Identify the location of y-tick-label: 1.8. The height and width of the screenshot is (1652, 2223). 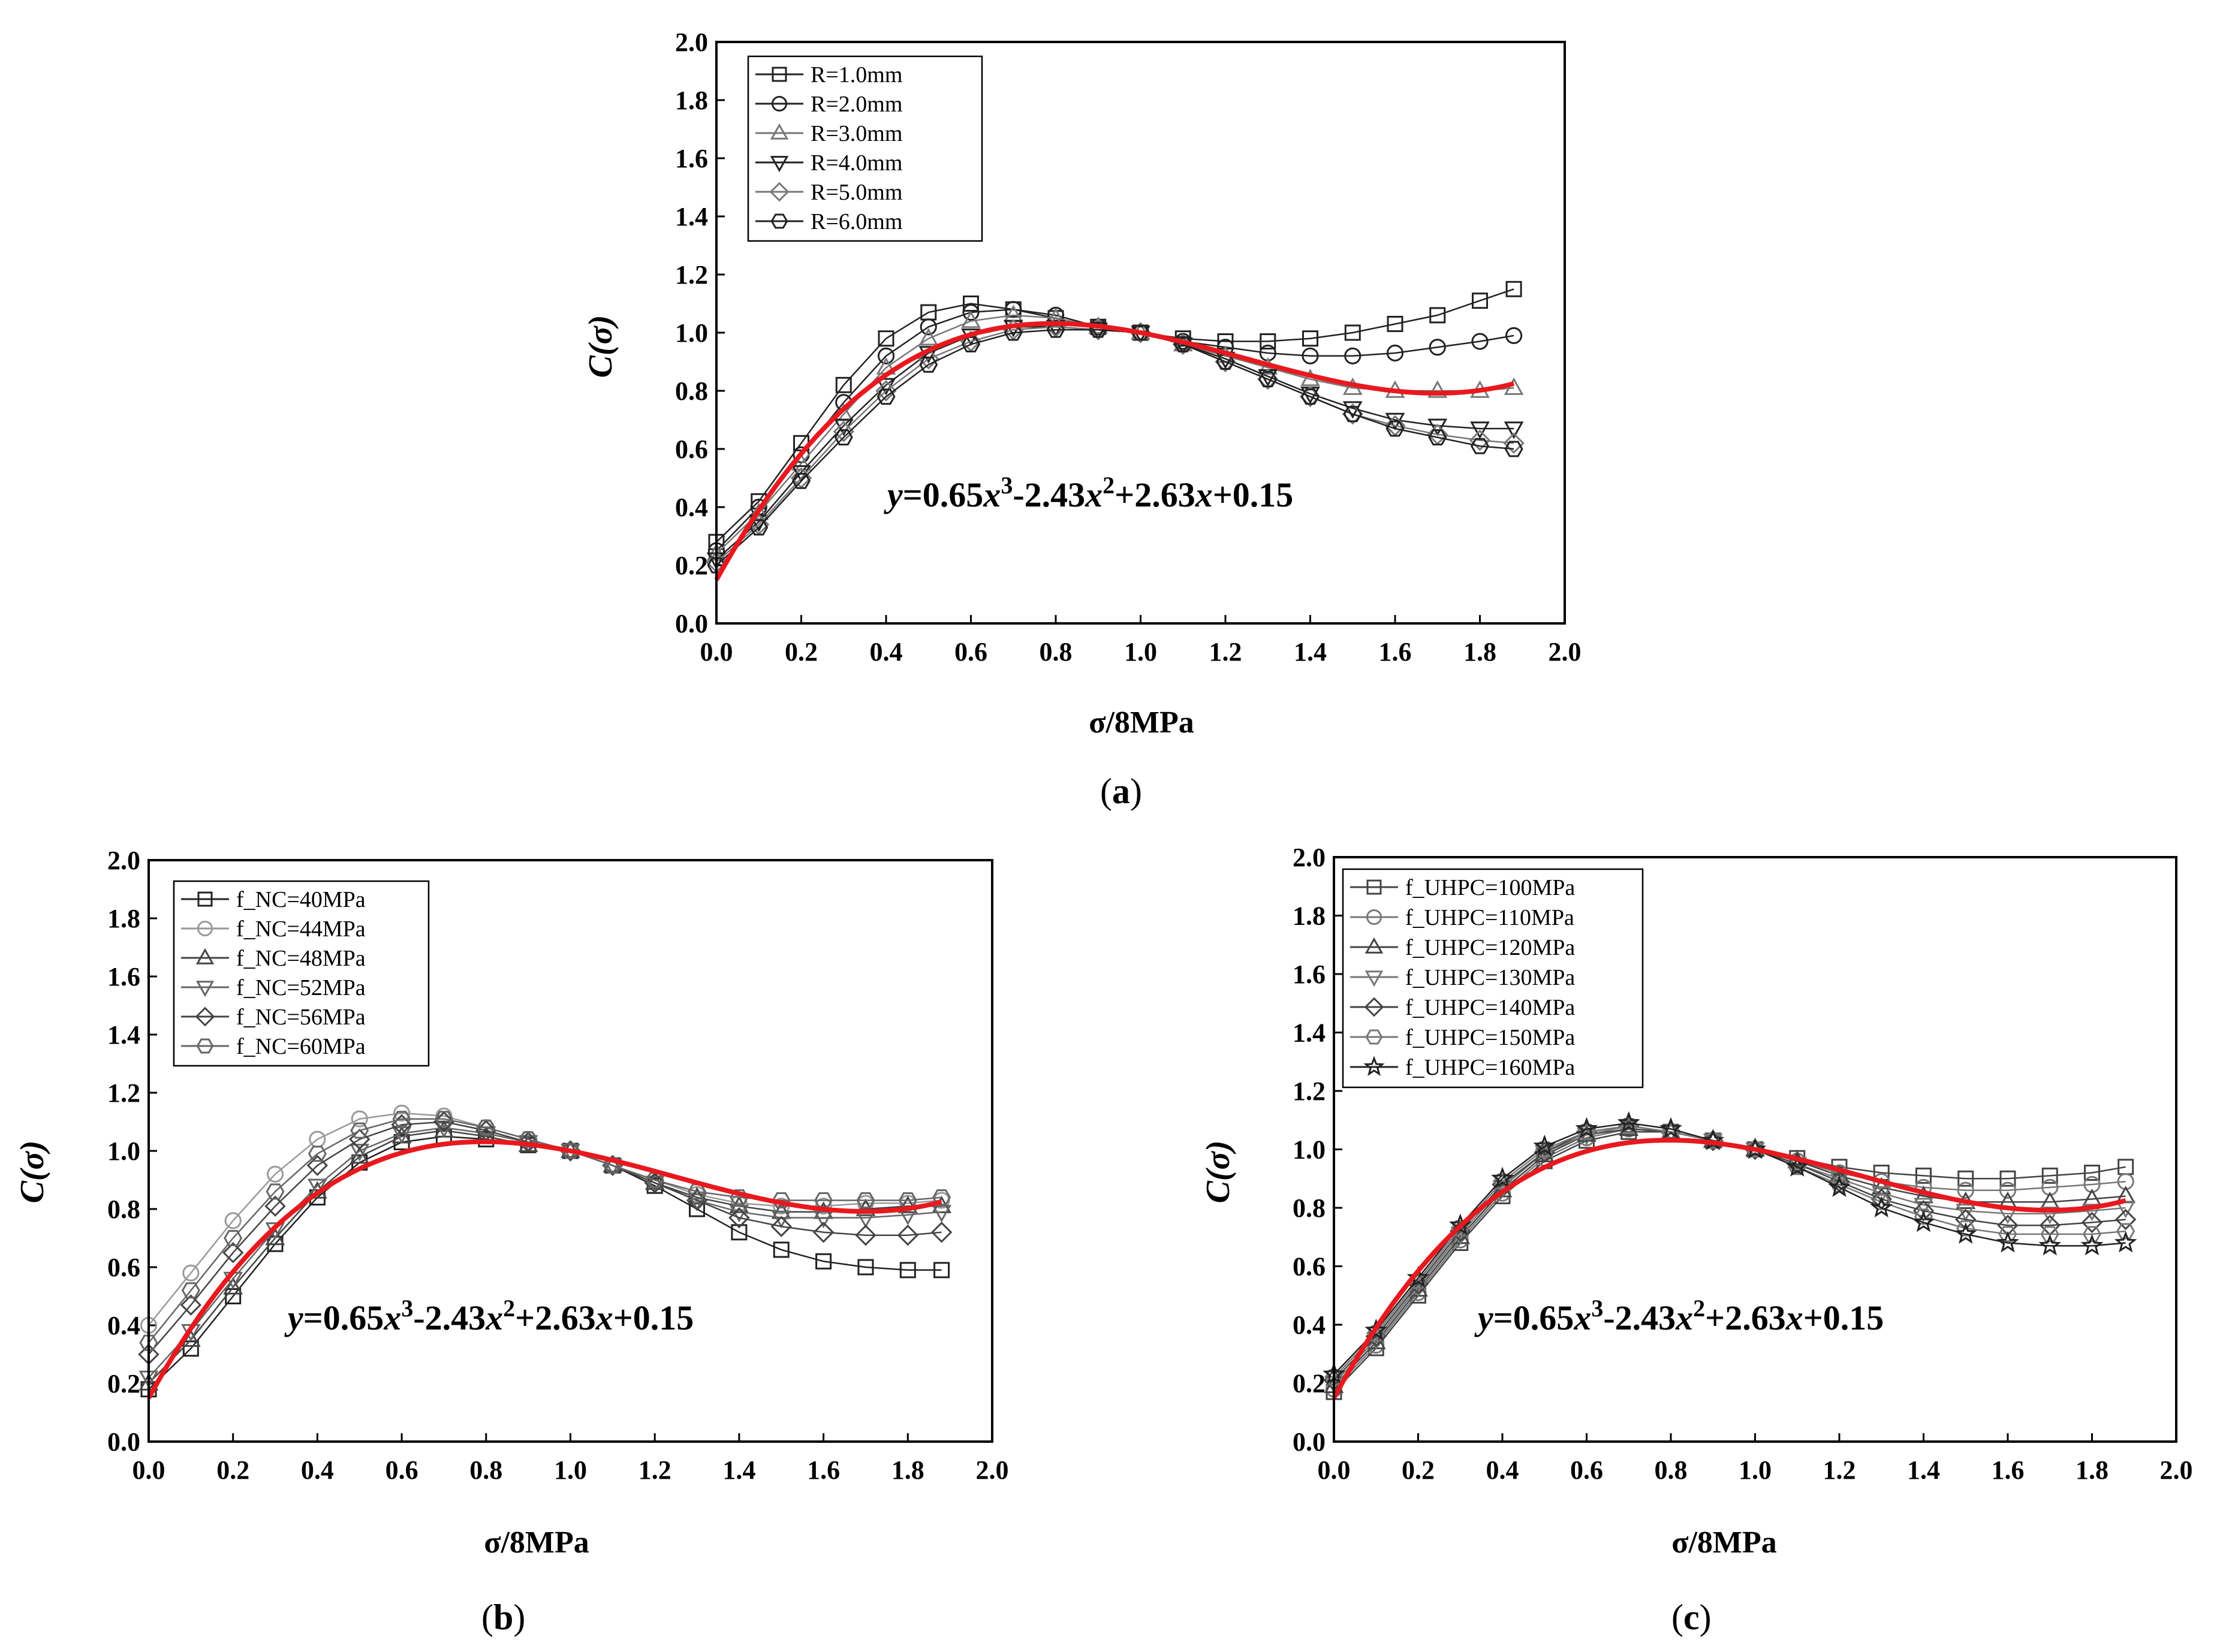
(691, 100).